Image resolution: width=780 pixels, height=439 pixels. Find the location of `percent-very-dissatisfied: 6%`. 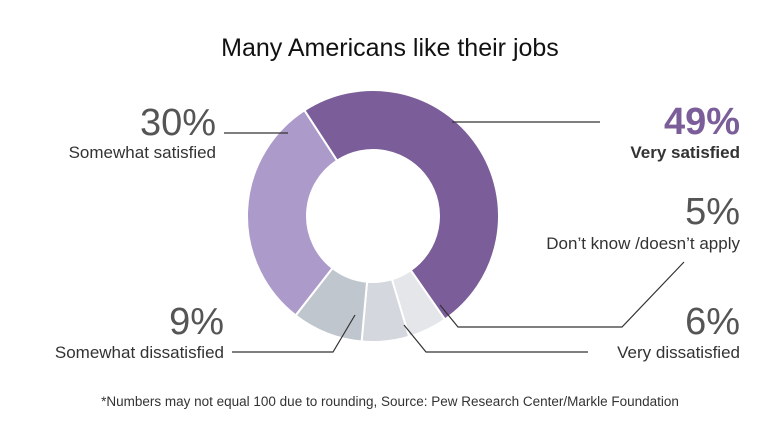

percent-very-dissatisfied: 6% is located at coordinates (712, 322).